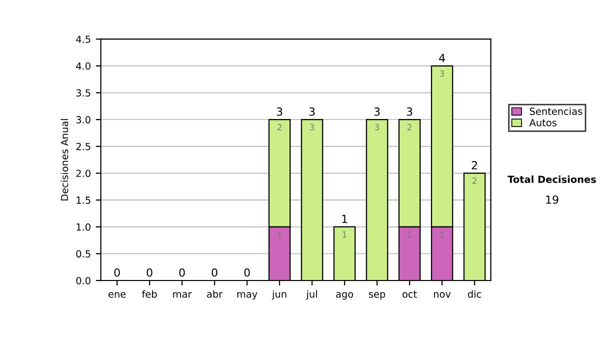 The height and width of the screenshot is (340, 600). Describe the element at coordinates (83, 66) in the screenshot. I see `y-tick-label: 4.0` at that location.